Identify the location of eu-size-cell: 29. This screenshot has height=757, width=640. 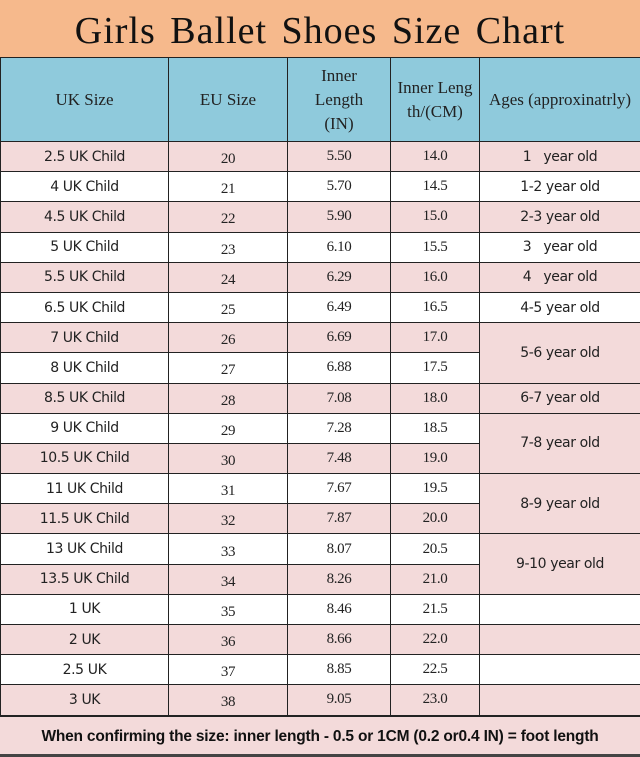
(228, 428).